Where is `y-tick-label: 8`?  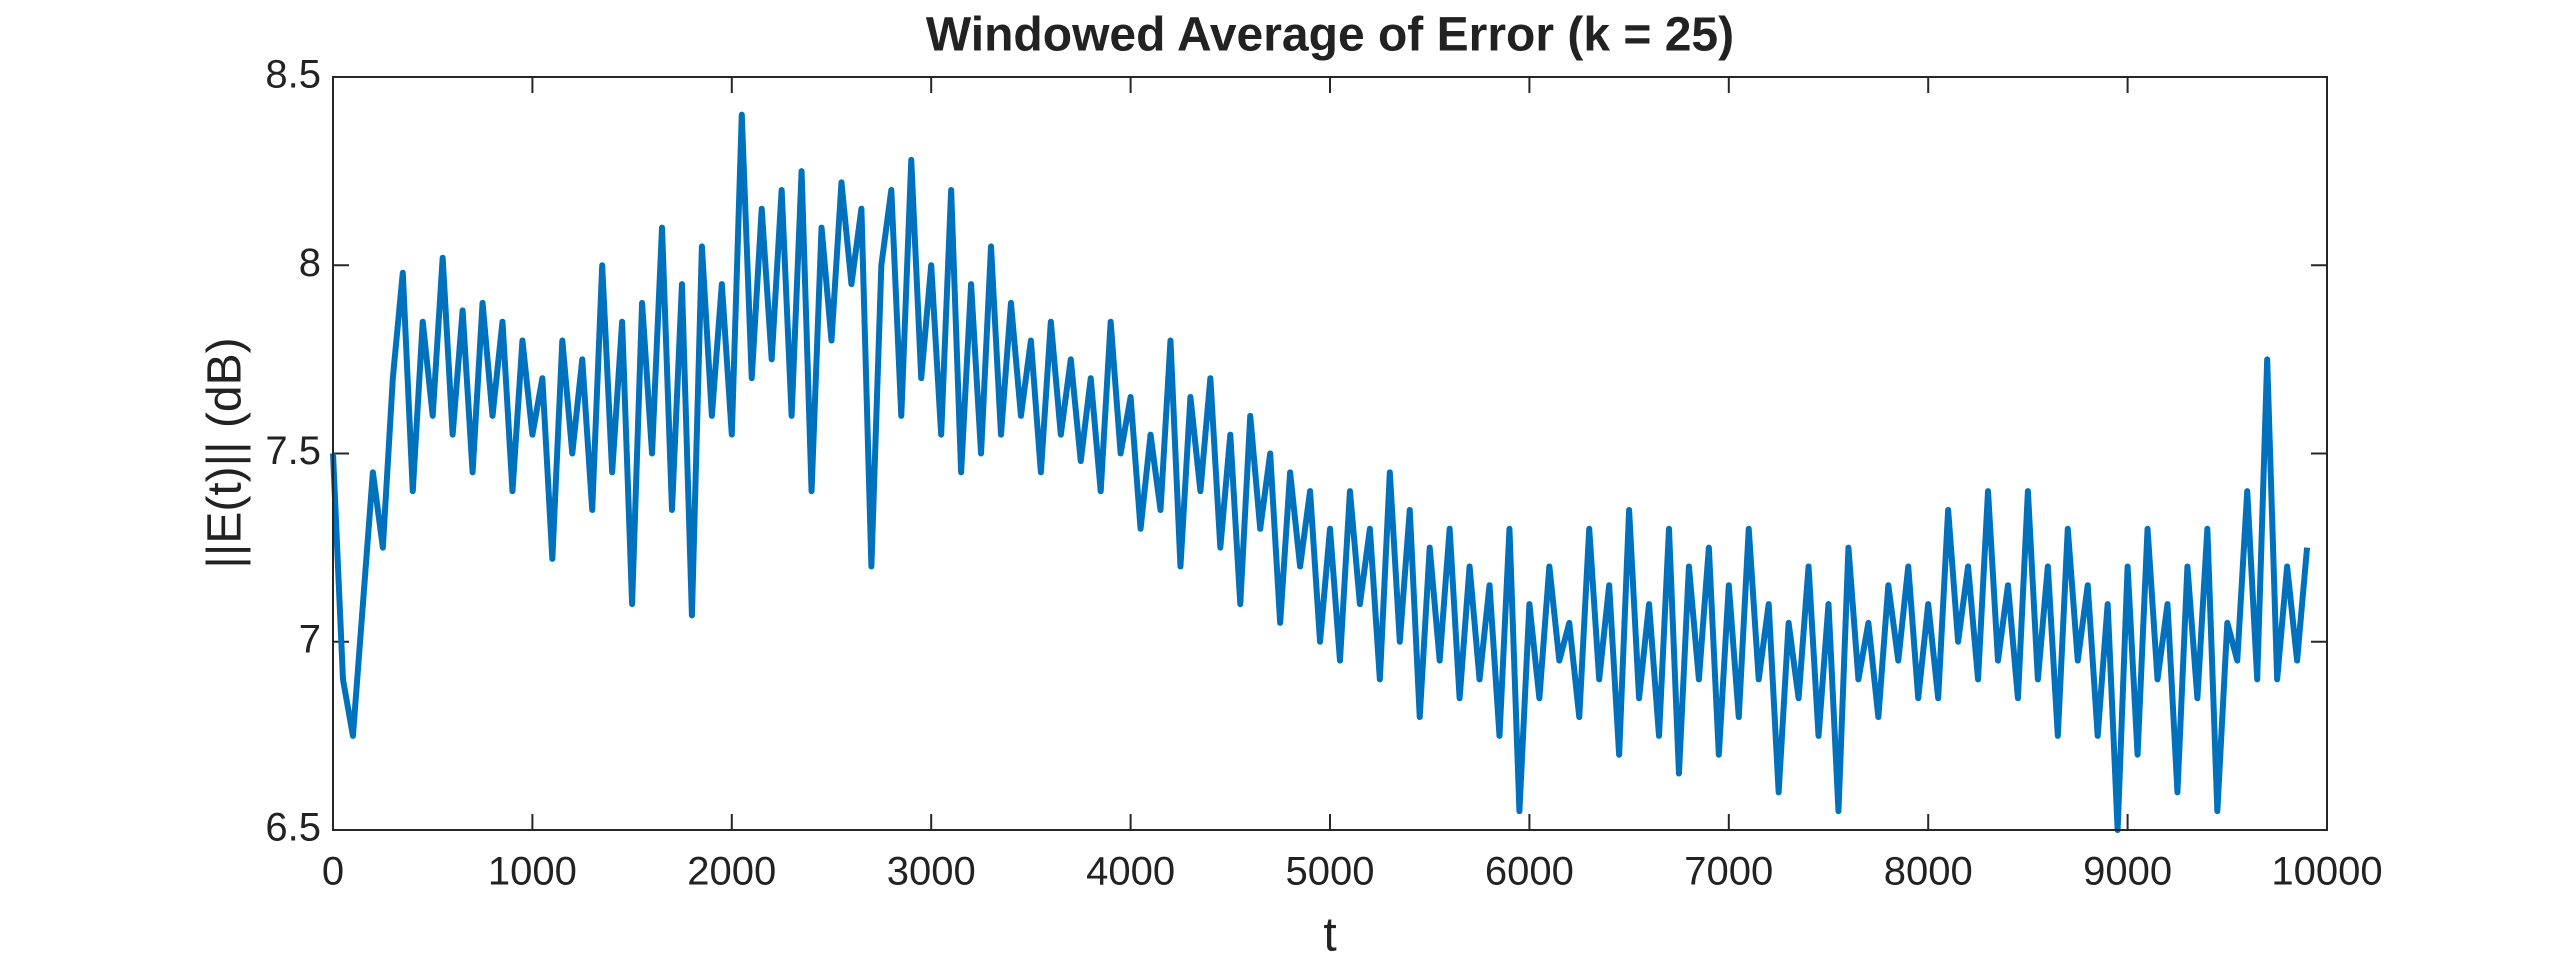 y-tick-label: 8 is located at coordinates (310, 263).